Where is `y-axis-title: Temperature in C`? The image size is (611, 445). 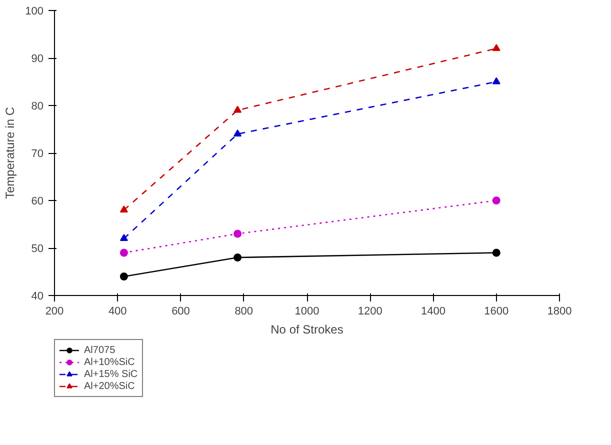
y-axis-title: Temperature in C is located at coordinates (10, 153).